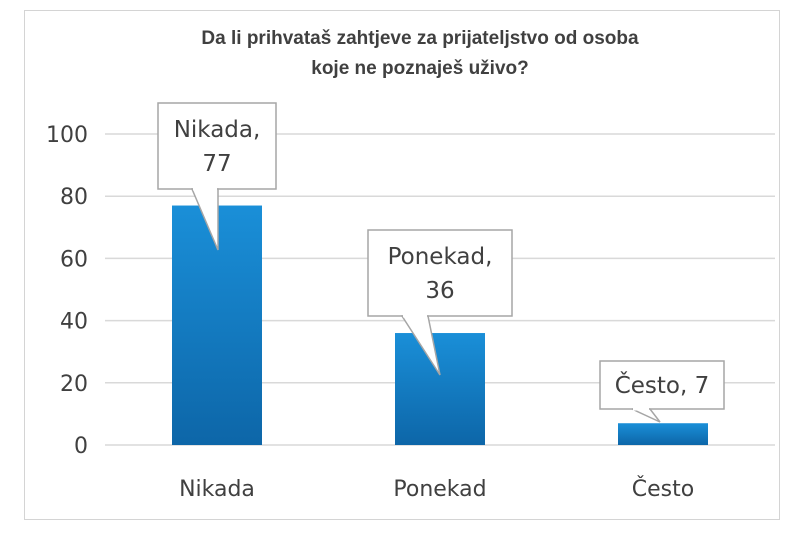  Describe the element at coordinates (67, 135) in the screenshot. I see `y-tick-label: 100` at that location.